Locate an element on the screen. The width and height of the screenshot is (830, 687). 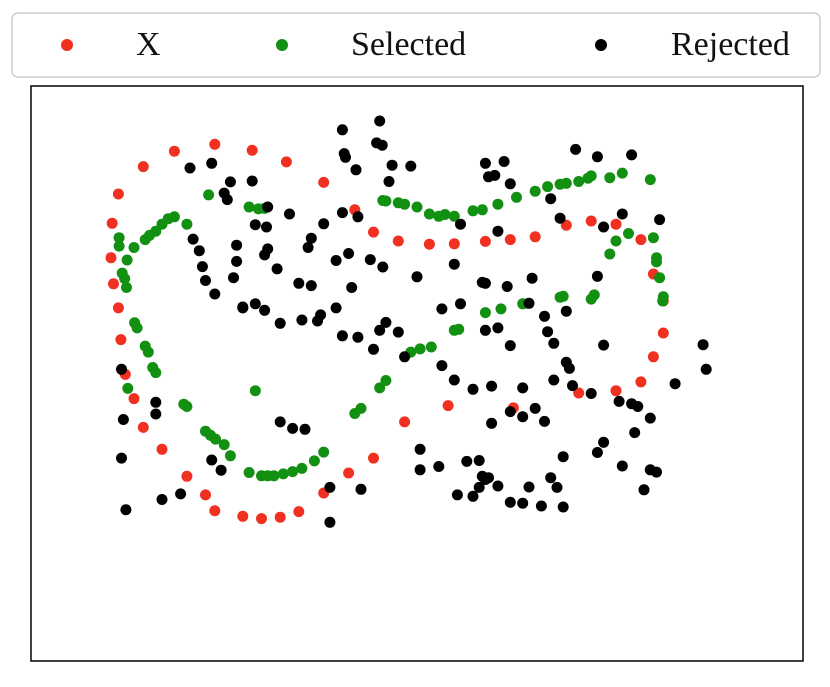
legend-marker-selected is located at coordinates (282, 45).